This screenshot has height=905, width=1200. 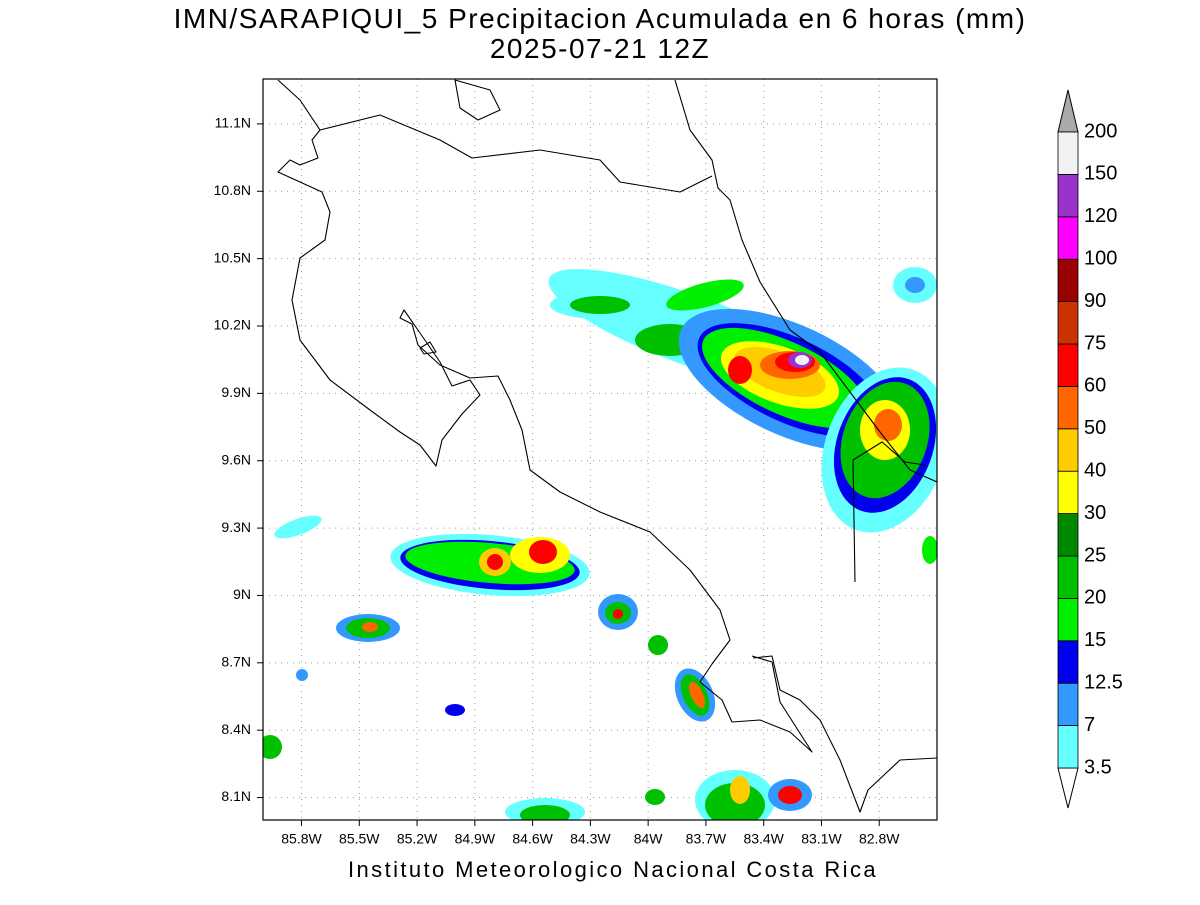 I want to click on colorbar-label: 100, so click(x=1100, y=258).